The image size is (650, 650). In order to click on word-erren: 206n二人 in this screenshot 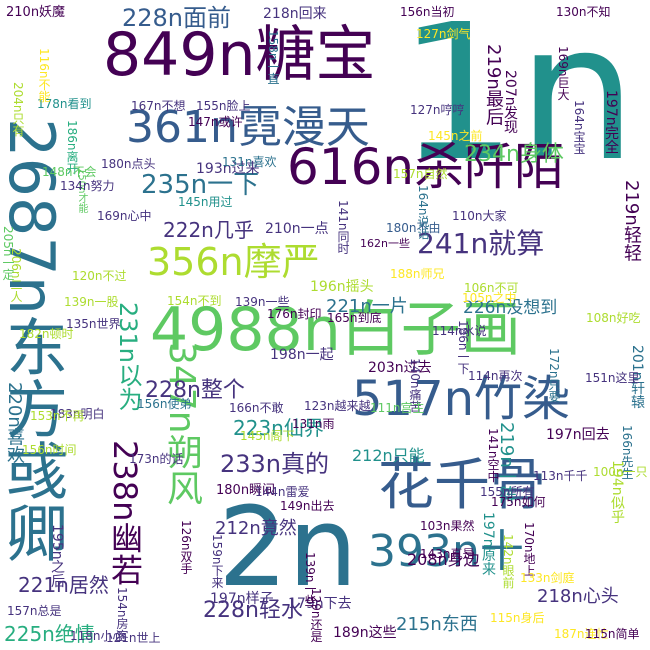, I will do `click(16, 275)`.